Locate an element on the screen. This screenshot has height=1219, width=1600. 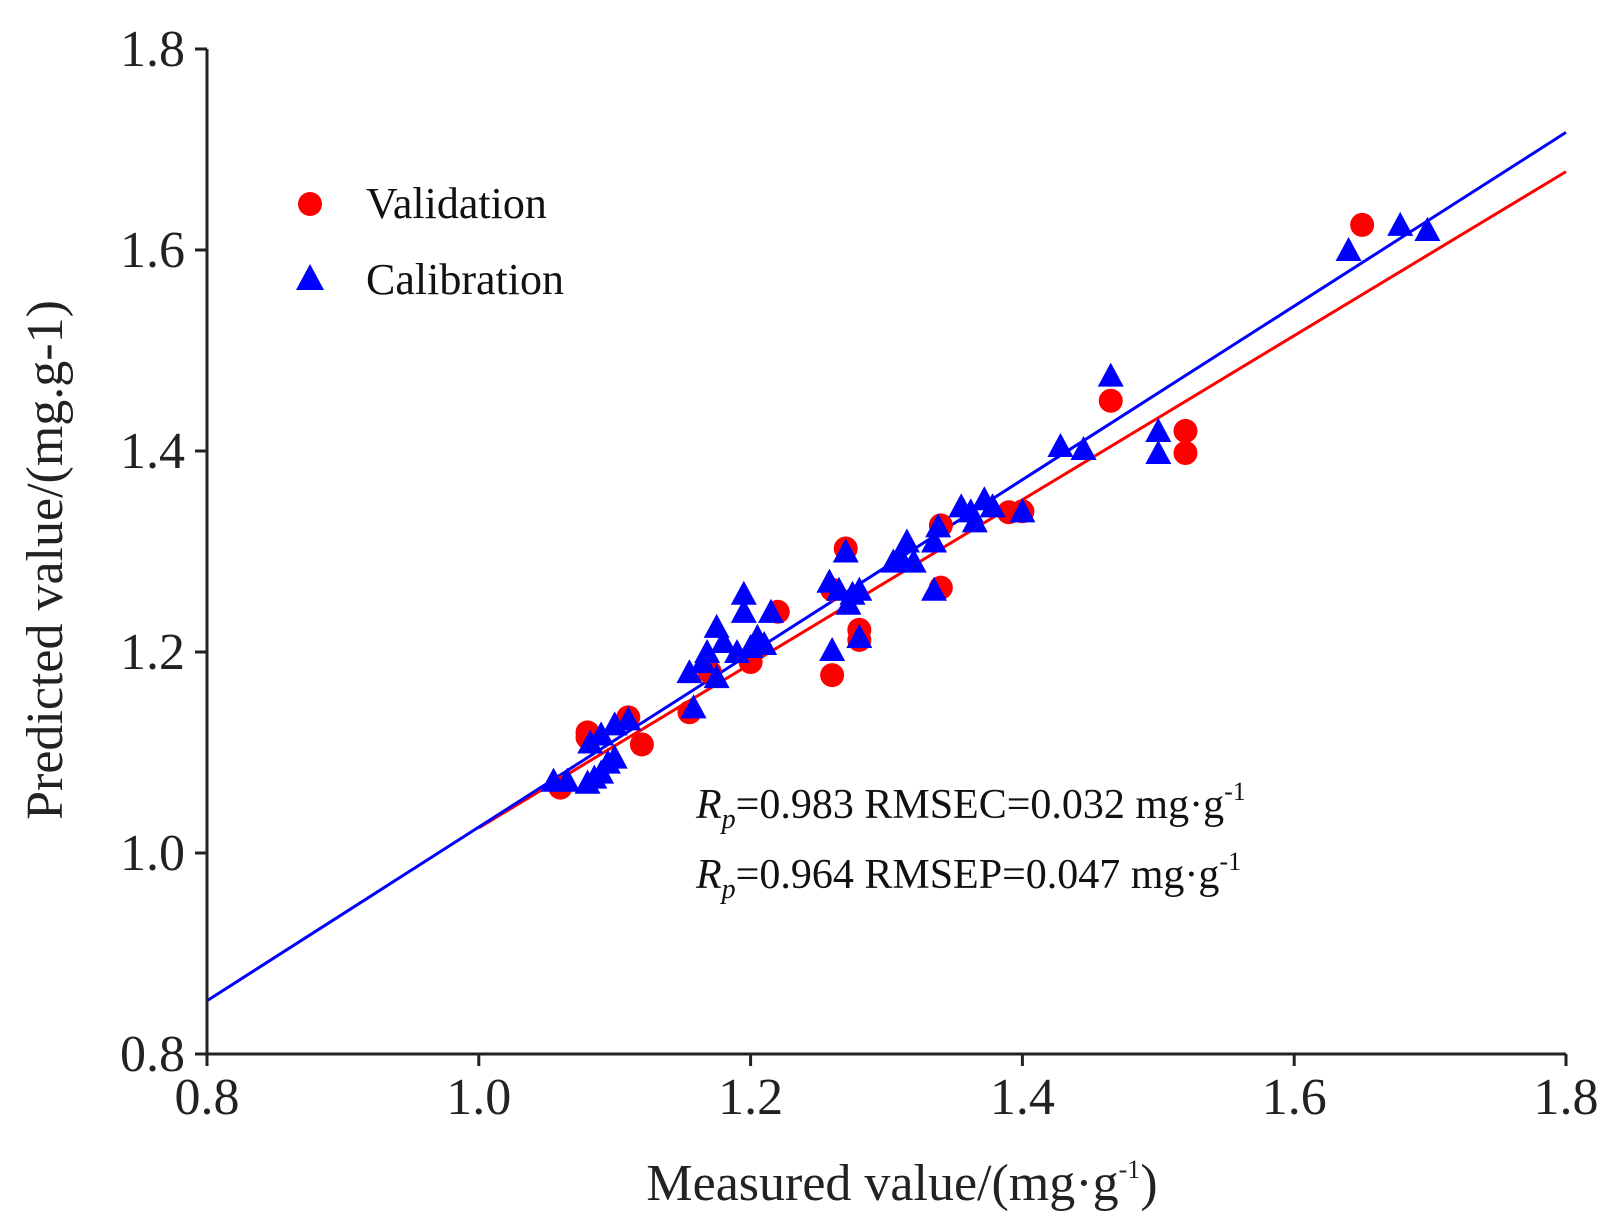
x-tick-label: 1.2 is located at coordinates (750, 1097).